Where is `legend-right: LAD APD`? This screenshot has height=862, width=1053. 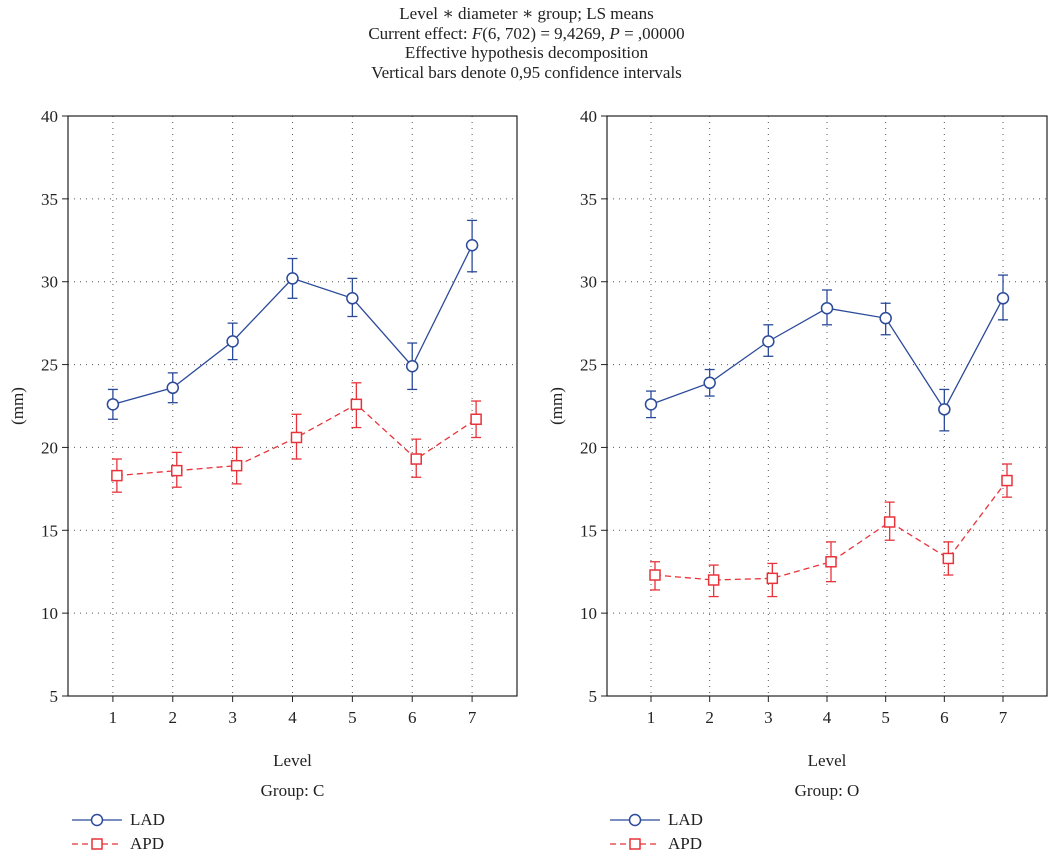 legend-right: LAD APD is located at coordinates (656, 832).